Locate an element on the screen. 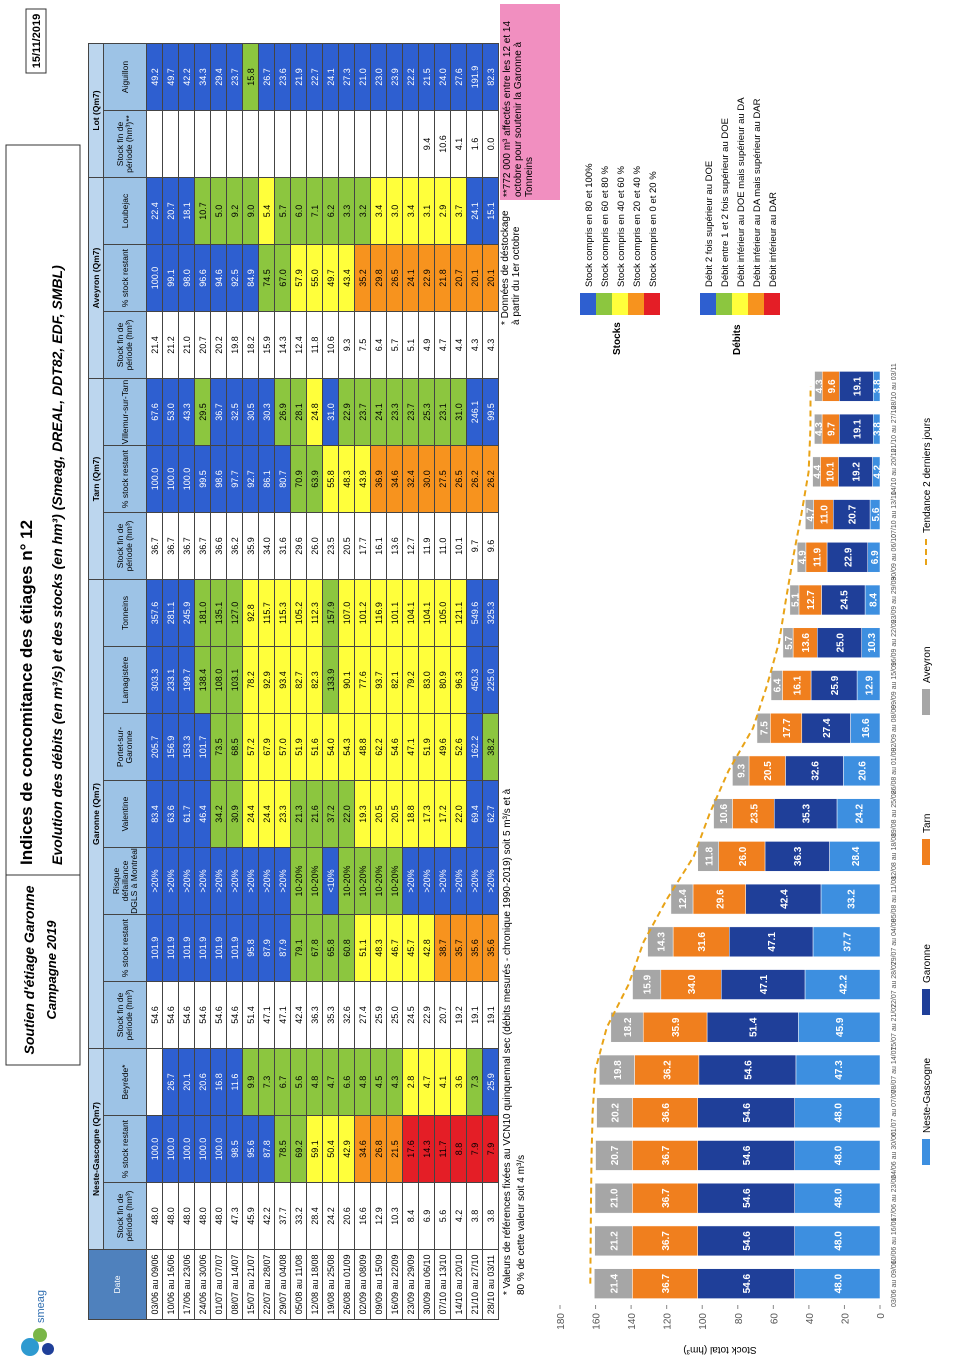 The width and height of the screenshot is (956, 1365). date-cell: 12/08 au 18/08 is located at coordinates (314, 1284).